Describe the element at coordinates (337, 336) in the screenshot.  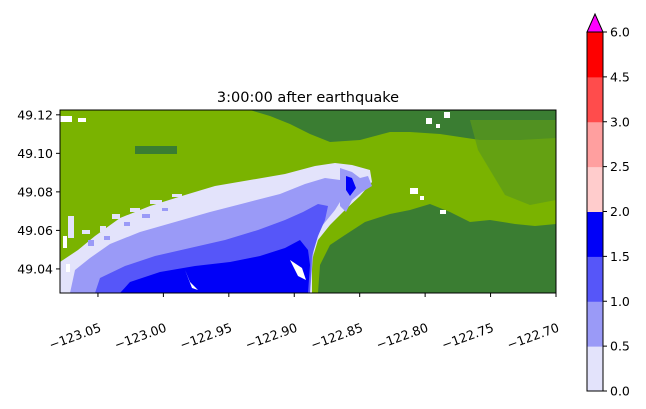
I see `x-tick-label: −122.85` at that location.